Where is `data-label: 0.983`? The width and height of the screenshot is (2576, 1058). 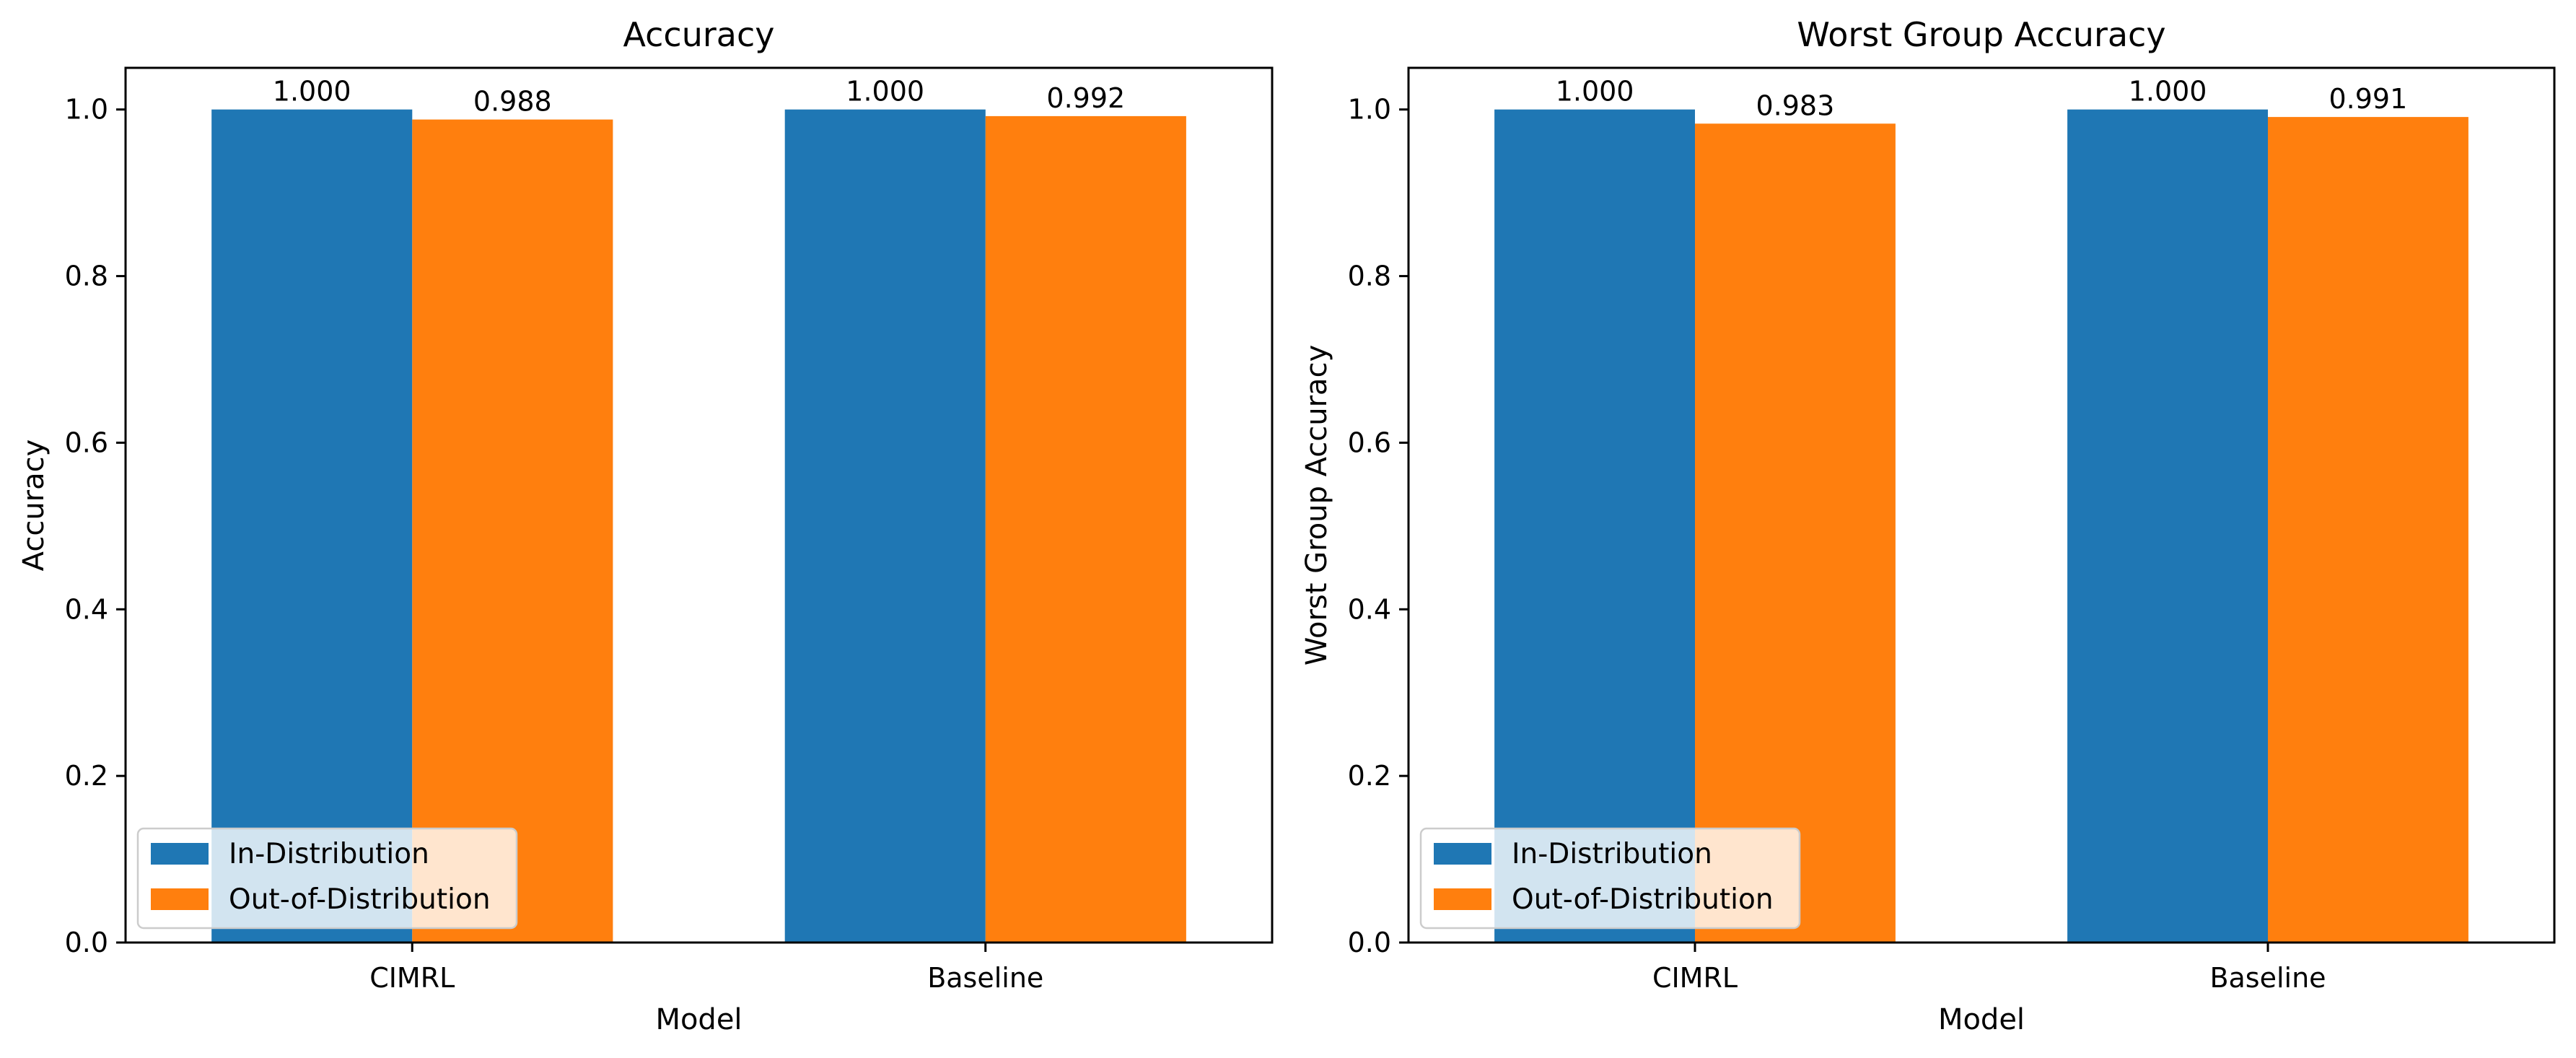
data-label: 0.983 is located at coordinates (1795, 105).